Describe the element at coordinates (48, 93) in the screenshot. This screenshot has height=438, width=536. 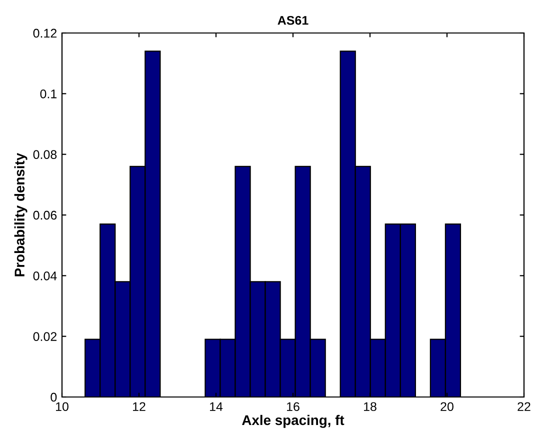
I see `y-tick-label: 0.1` at that location.